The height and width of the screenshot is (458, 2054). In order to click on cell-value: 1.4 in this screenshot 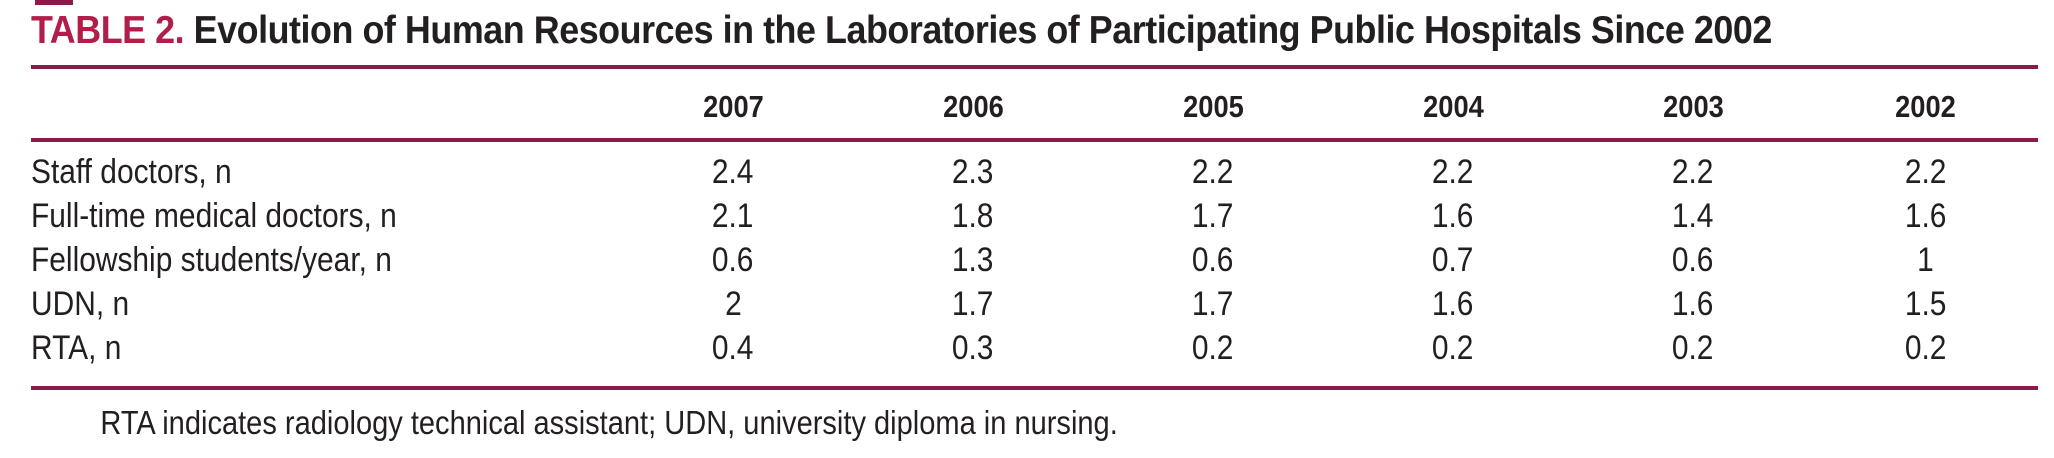, I will do `click(1693, 216)`.